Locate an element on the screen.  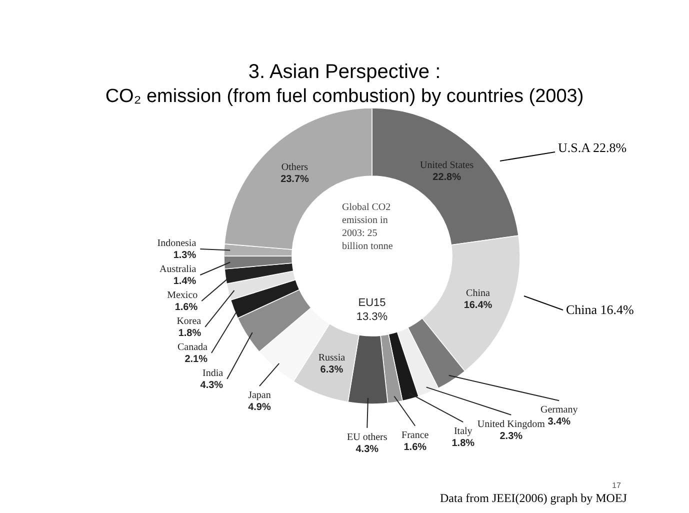
slice-label: Mexico is located at coordinates (182, 295).